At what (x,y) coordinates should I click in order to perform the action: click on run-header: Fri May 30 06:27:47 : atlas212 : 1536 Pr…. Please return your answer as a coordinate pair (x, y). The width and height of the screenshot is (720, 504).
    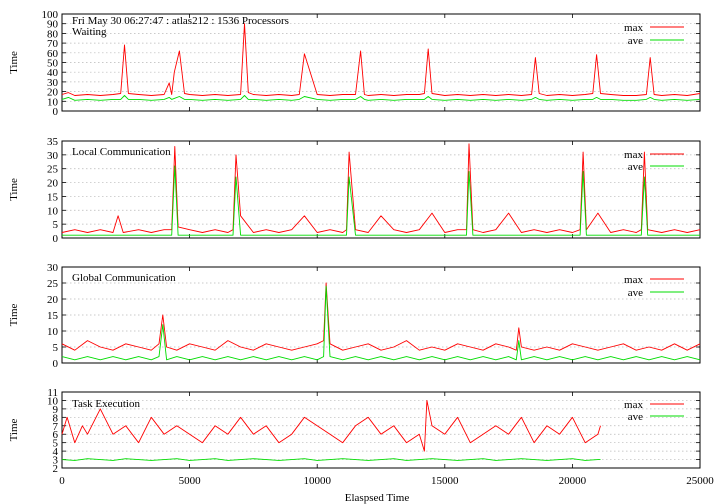
    Looking at the image, I should click on (180, 21).